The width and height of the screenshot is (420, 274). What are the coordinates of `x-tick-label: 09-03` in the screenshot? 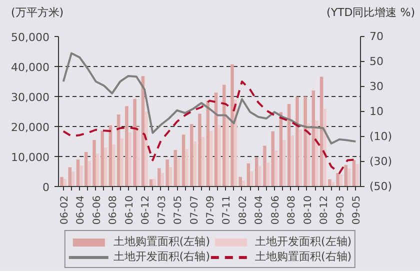 It's located at (340, 210).